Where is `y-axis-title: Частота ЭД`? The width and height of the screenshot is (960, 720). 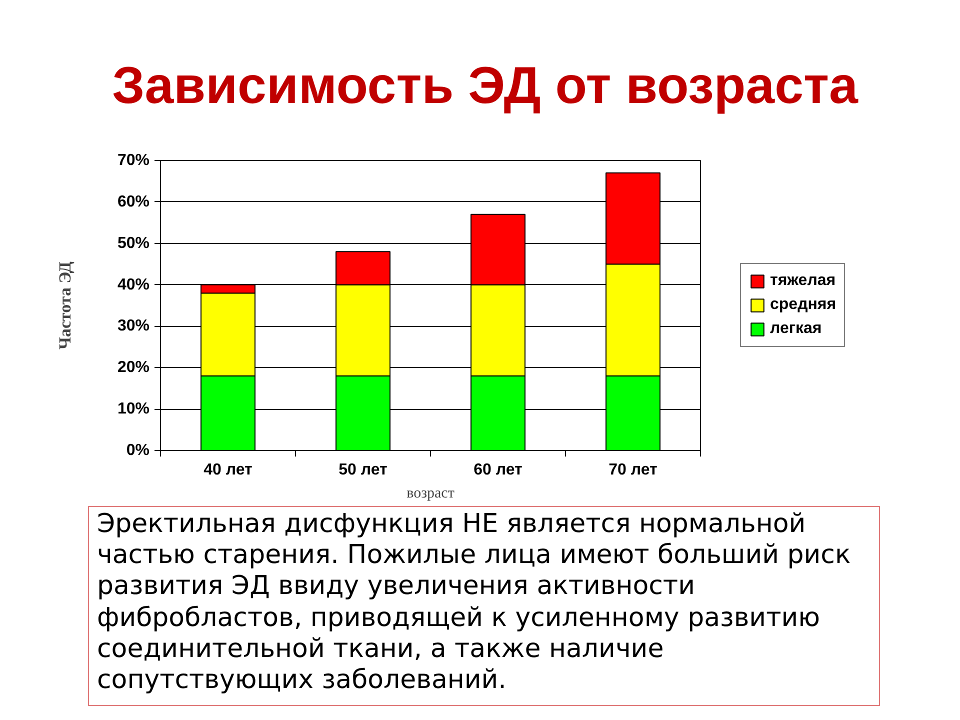 y-axis-title: Частота ЭД is located at coordinates (64, 305).